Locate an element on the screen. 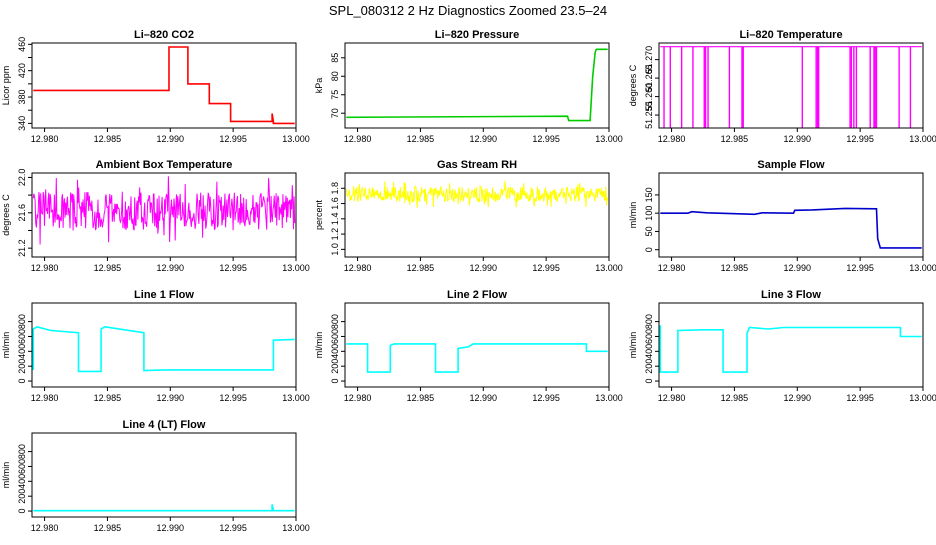  y-tick-label: 51.260 is located at coordinates (649, 97).